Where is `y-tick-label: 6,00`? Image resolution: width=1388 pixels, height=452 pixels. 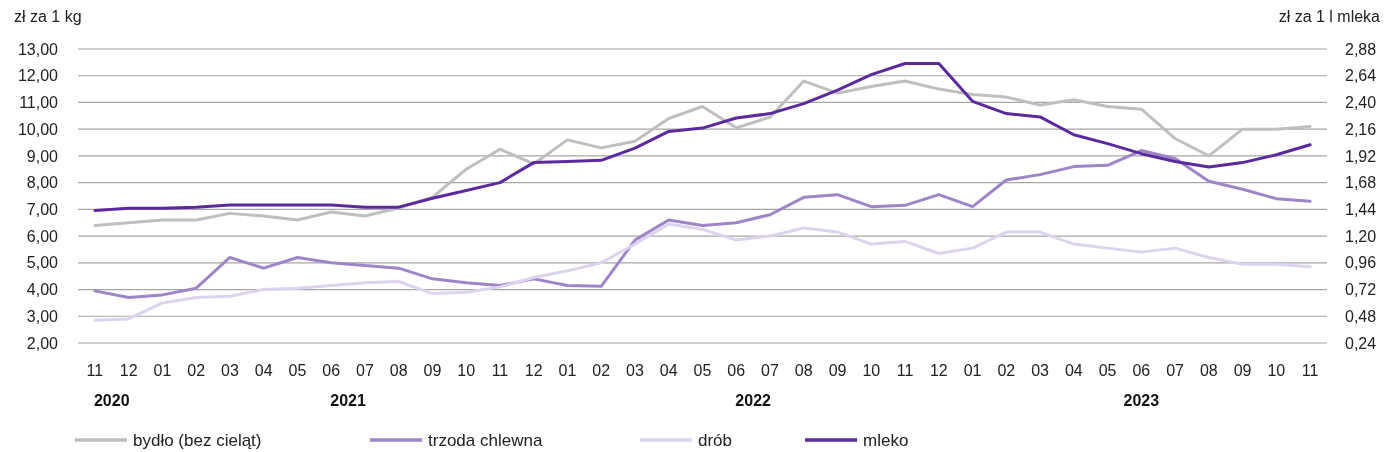 y-tick-label: 6,00 is located at coordinates (42, 236).